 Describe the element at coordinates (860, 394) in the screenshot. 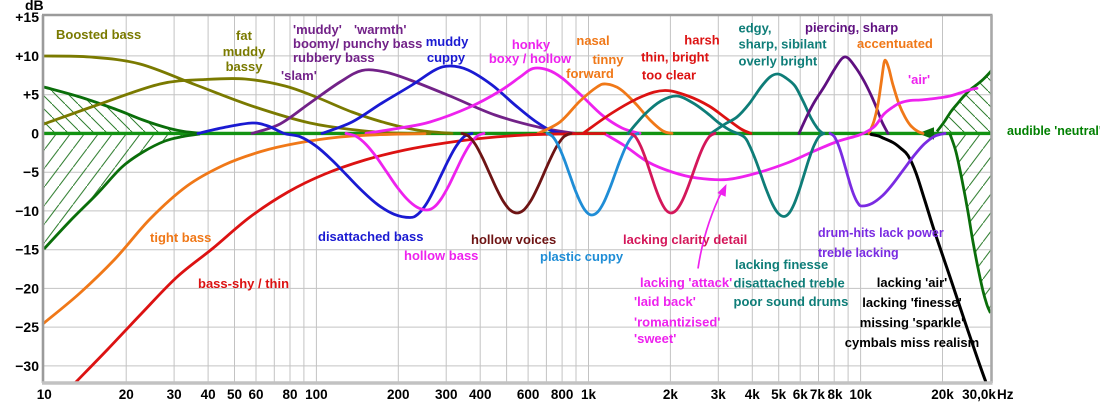

I see `svg-text: 10k` at that location.